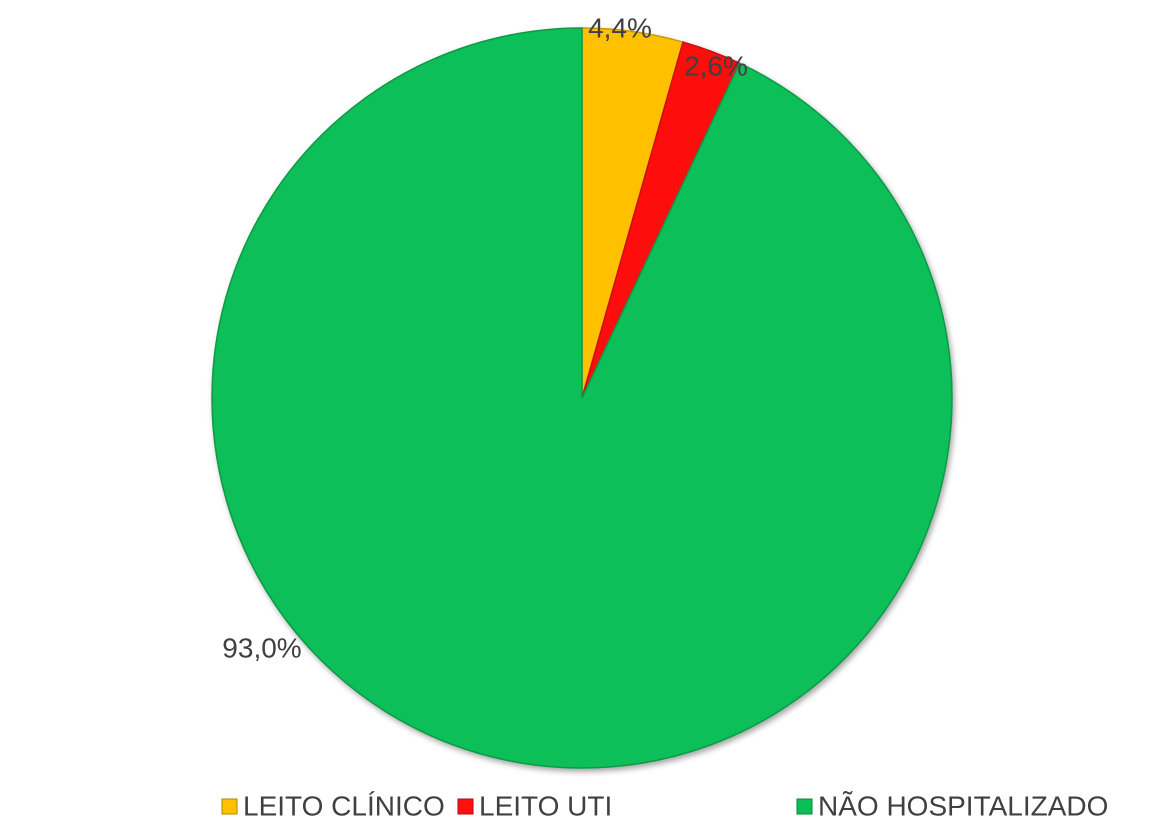 This screenshot has height=832, width=1167. Describe the element at coordinates (716, 65) in the screenshot. I see `data-label: 2,6%` at that location.